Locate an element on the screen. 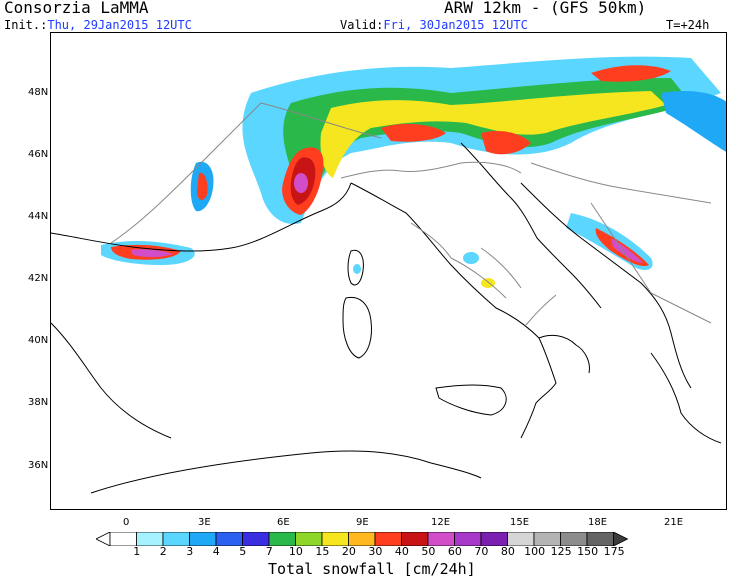 Image resolution: width=751 pixels, height=580 pixels. spain-coast is located at coordinates (111, 380).